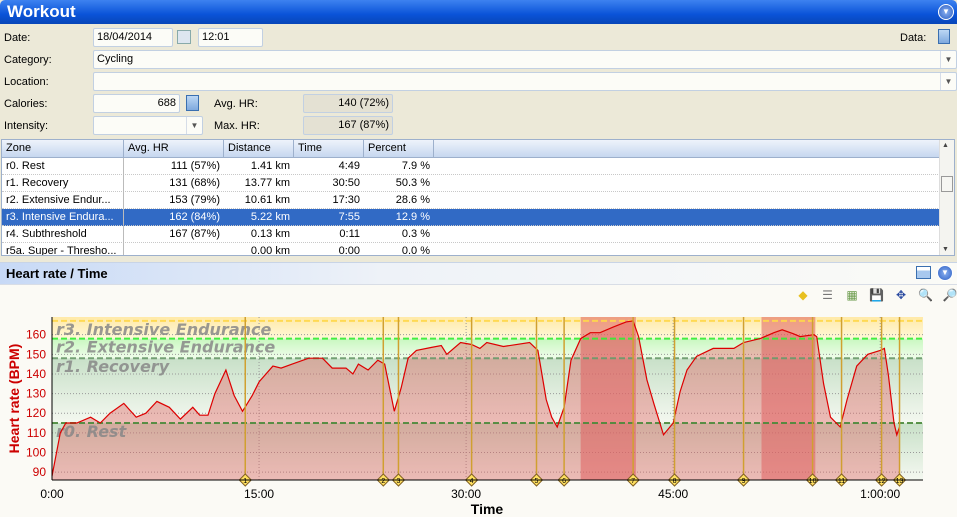  What do you see at coordinates (36, 433) in the screenshot?
I see `y-tick-label: 110` at bounding box center [36, 433].